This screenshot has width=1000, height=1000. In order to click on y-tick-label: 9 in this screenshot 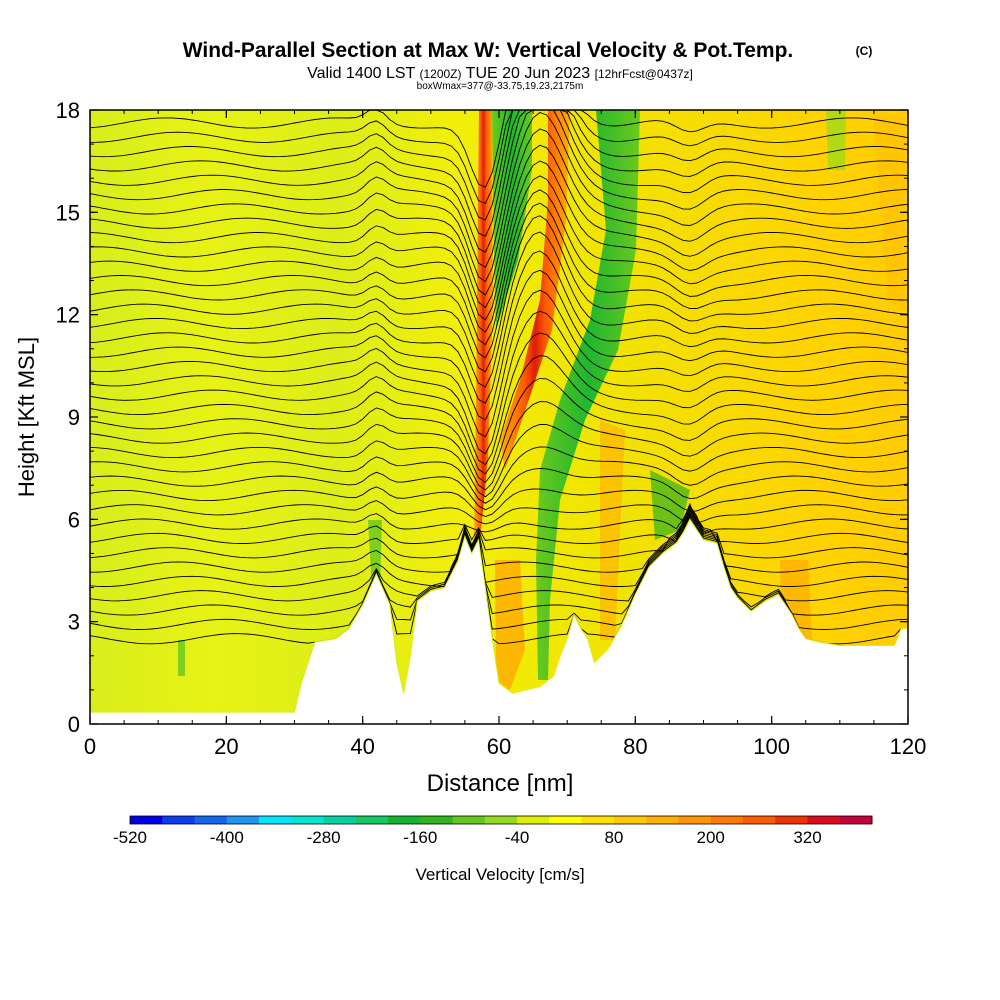, I will do `click(74, 417)`.